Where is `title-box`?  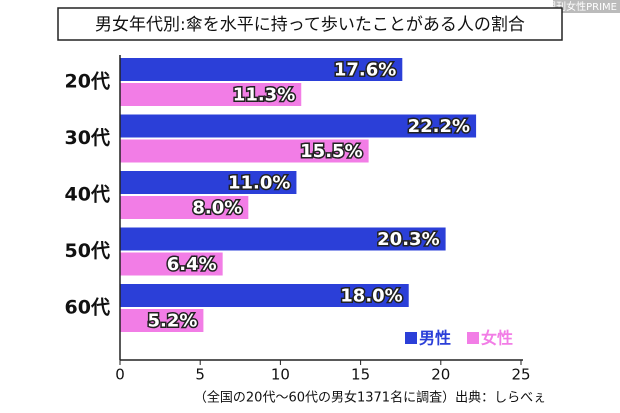 title-box is located at coordinates (310, 24).